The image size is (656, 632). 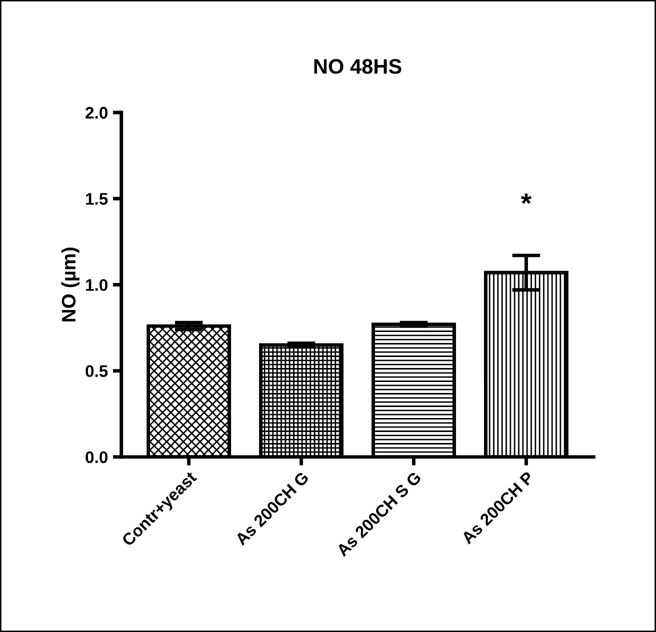 I want to click on annotation: *, so click(x=526, y=199).